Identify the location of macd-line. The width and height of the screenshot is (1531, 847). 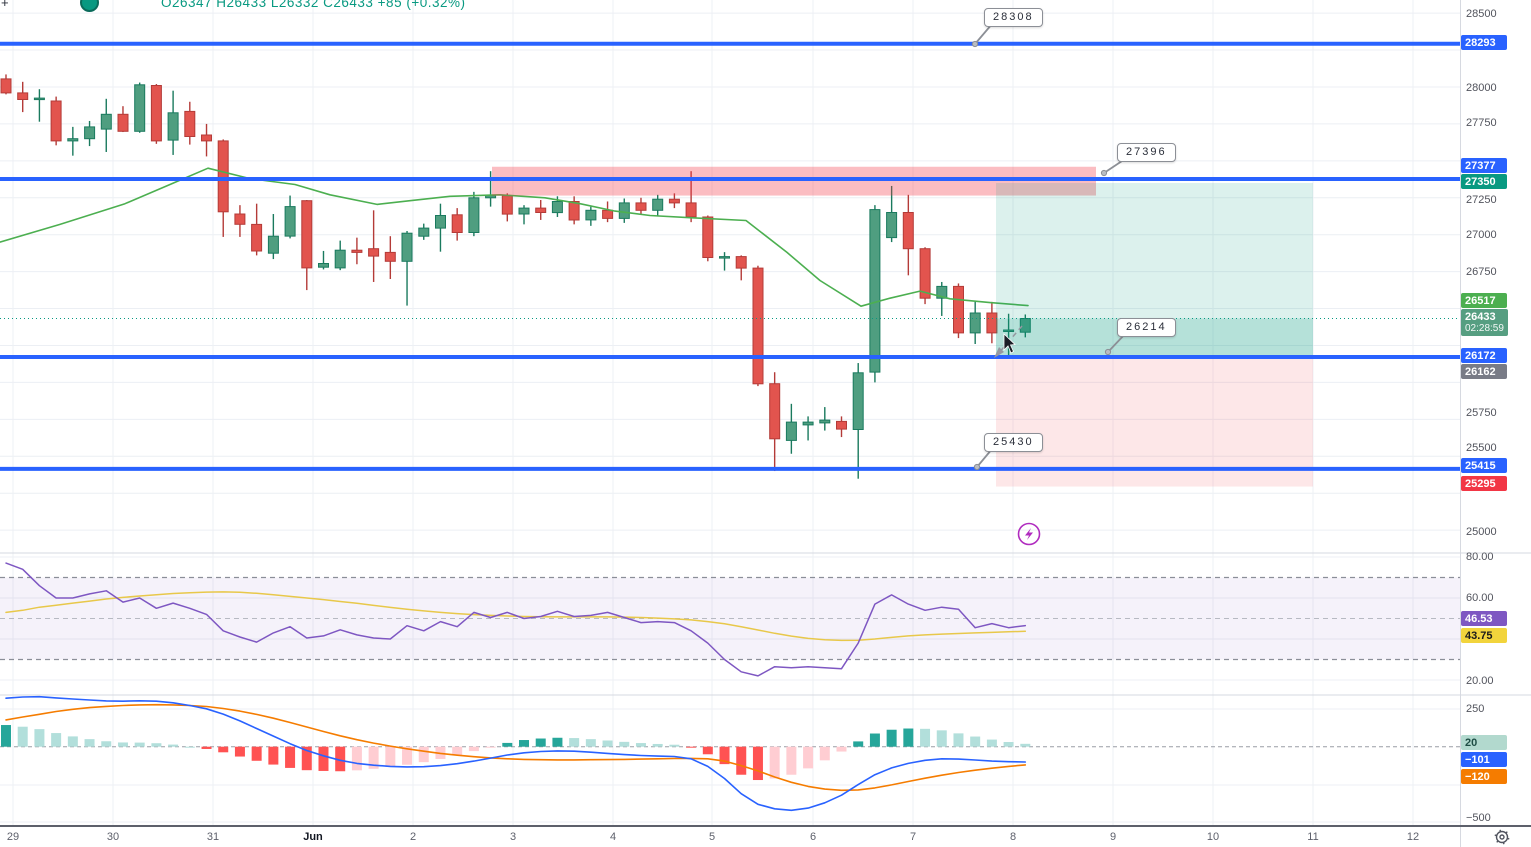
(516, 753).